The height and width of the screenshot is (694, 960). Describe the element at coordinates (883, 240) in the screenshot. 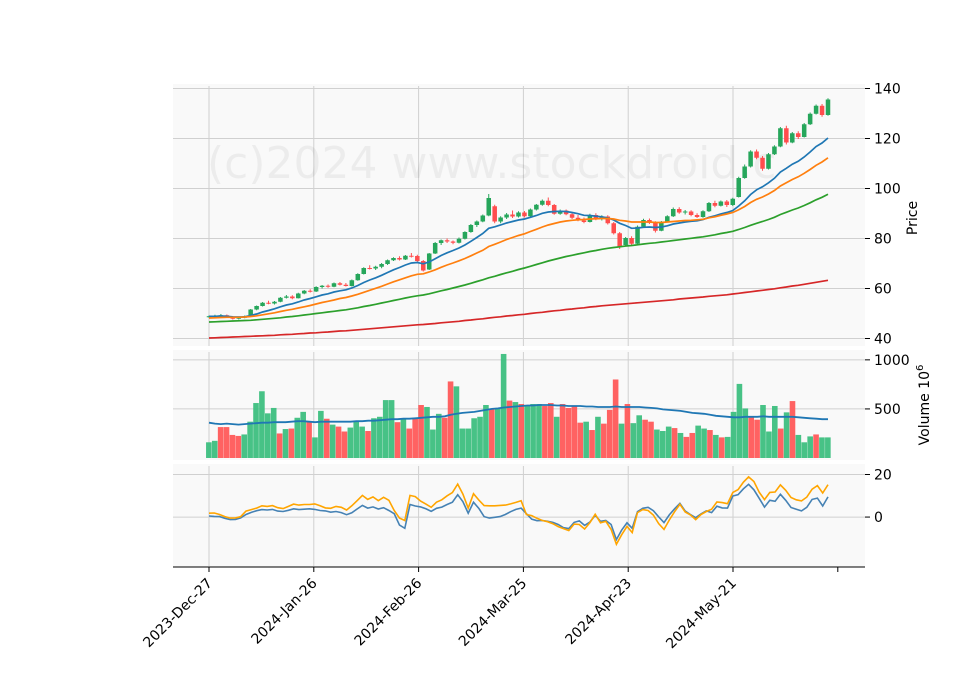

I see `price-tick-label: 80` at that location.